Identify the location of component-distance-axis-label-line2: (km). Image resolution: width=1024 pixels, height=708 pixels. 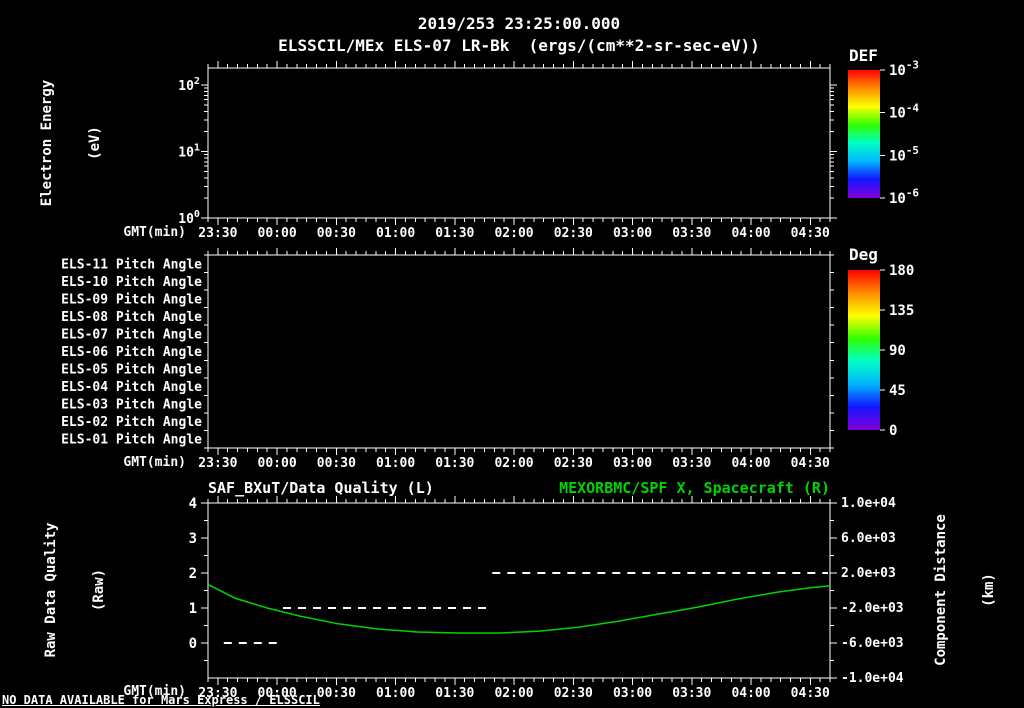
(989, 590).